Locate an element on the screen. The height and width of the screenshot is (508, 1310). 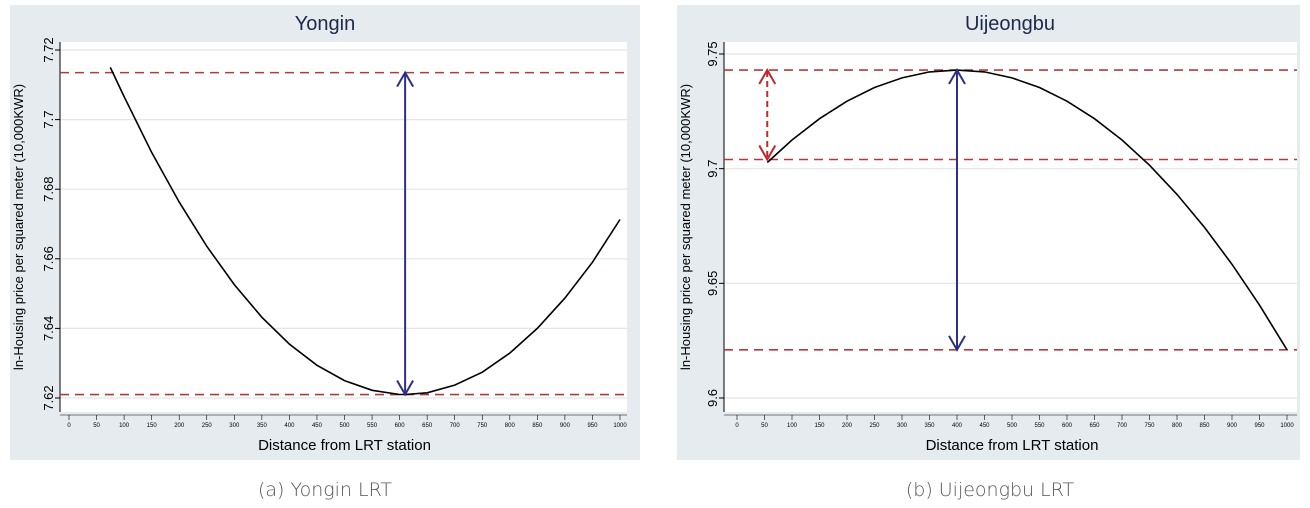
chart-title: Yongin is located at coordinates (325, 24).